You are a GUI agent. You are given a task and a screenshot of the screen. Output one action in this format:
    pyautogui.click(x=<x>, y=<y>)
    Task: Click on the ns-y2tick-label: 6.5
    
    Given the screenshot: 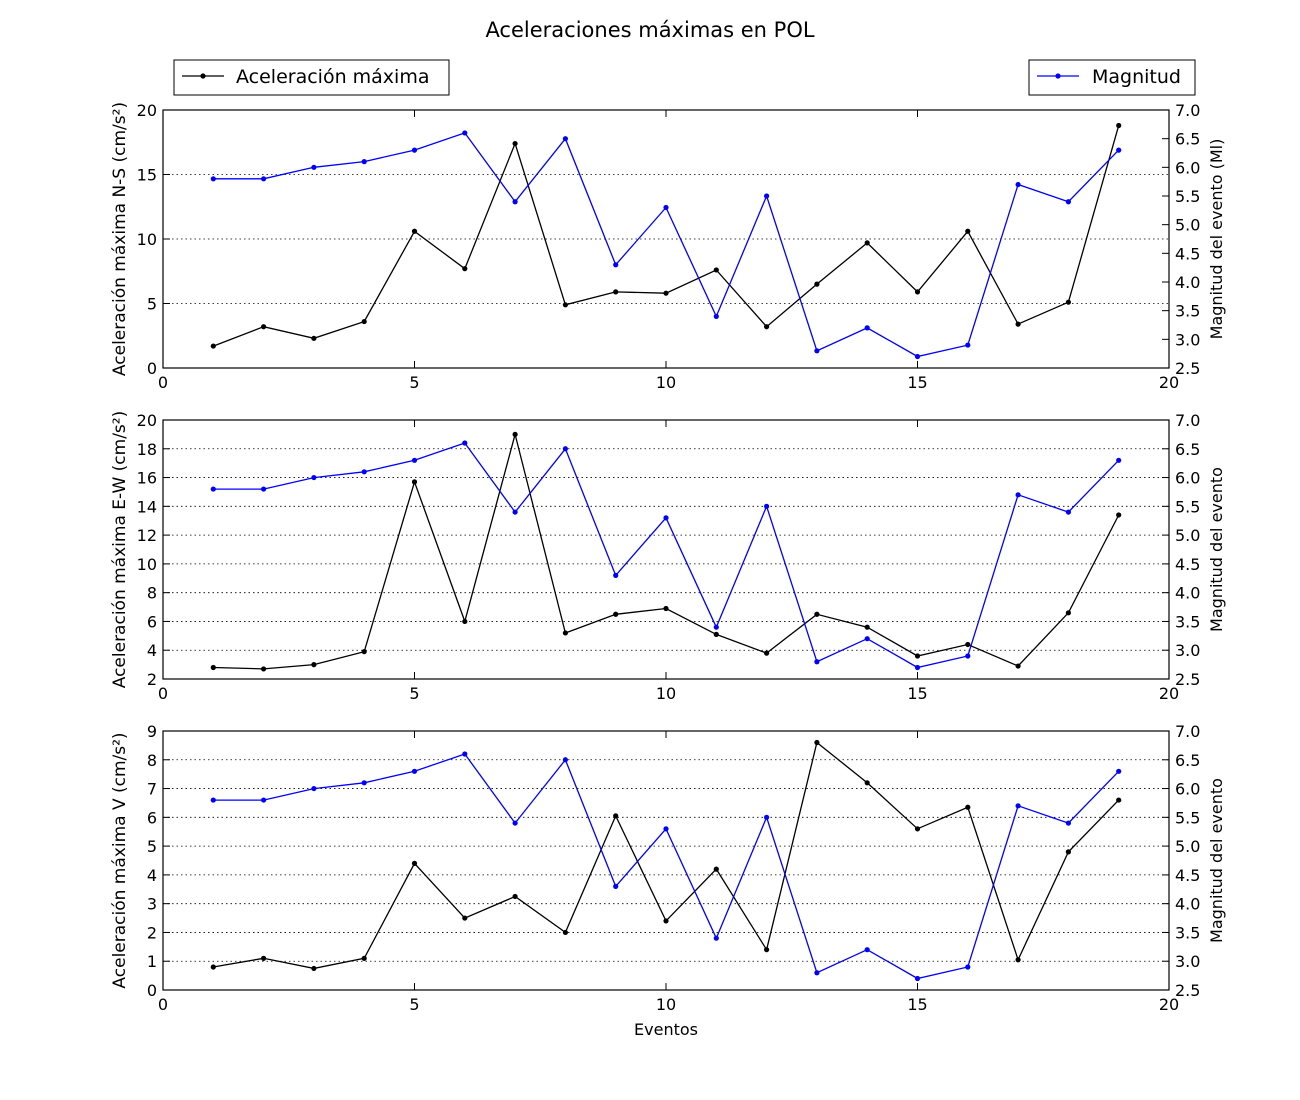 What is the action you would take?
    pyautogui.click(x=1187, y=139)
    